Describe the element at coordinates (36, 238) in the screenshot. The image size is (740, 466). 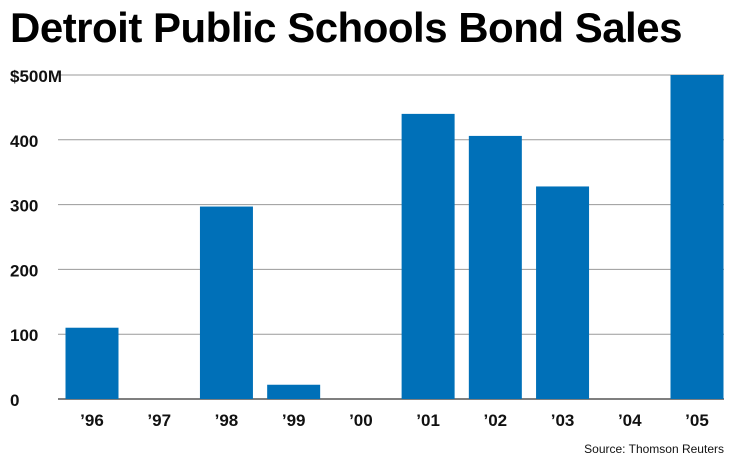
I see `y-axis-ticks: 0 100 200 300 400 $500M` at that location.